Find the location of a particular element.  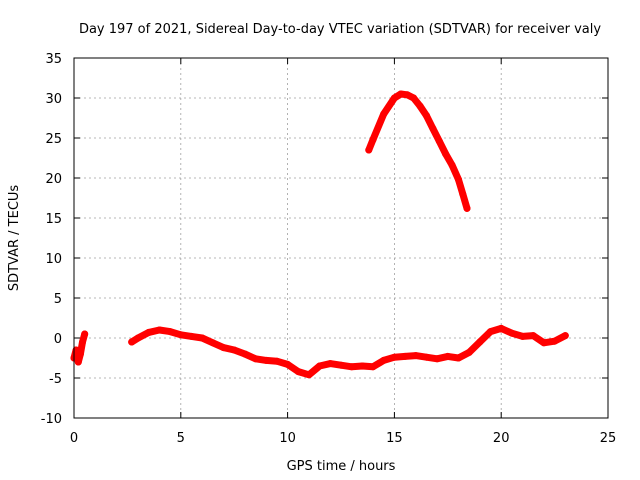

y-tick-label: 30 is located at coordinates (53, 99).